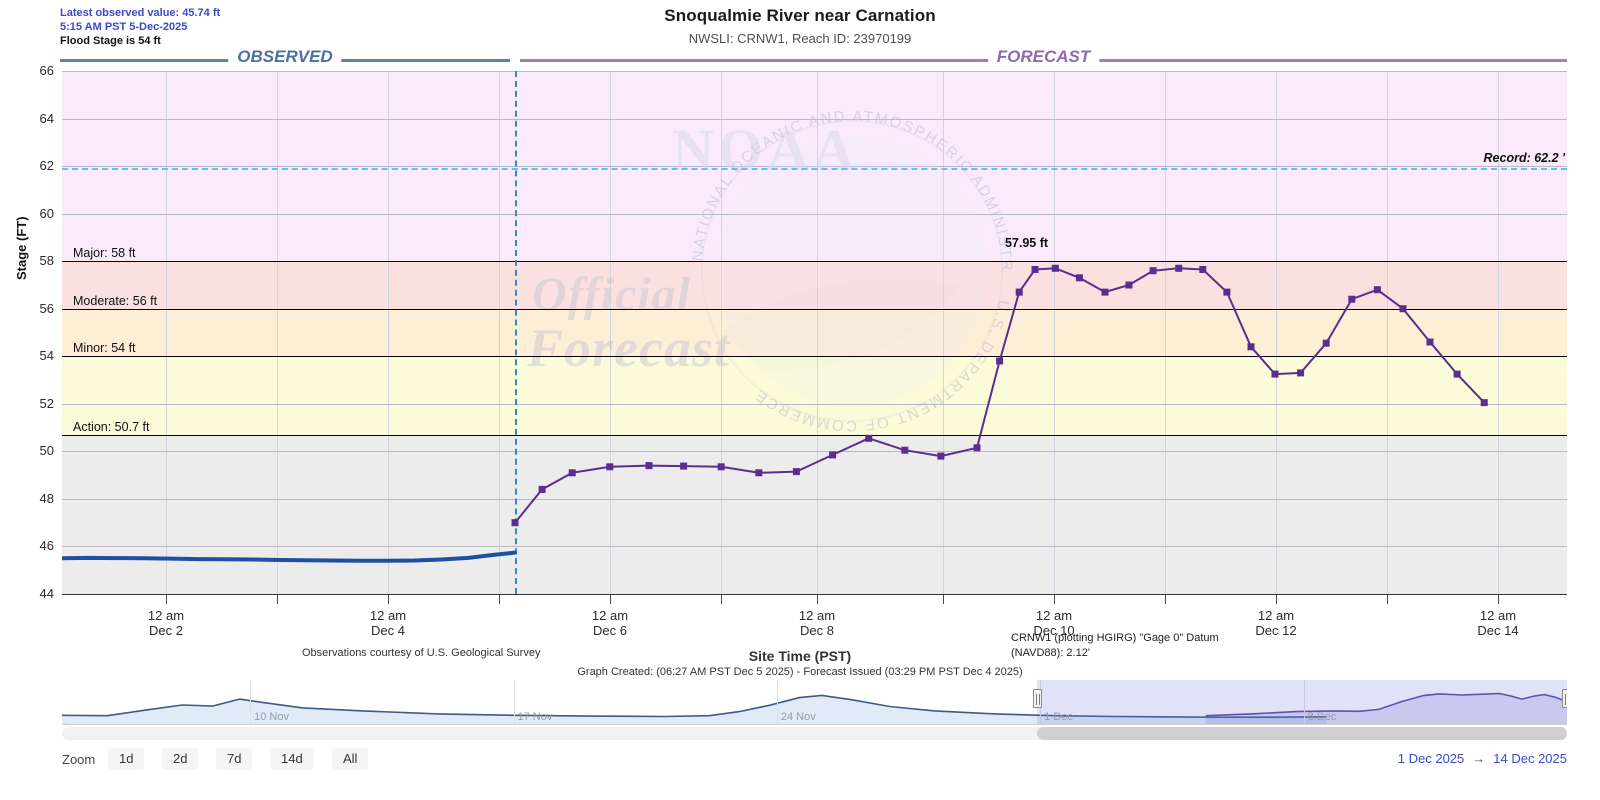 This screenshot has width=1600, height=800. What do you see at coordinates (46, 593) in the screenshot?
I see `y-axis-tick-label: 44` at bounding box center [46, 593].